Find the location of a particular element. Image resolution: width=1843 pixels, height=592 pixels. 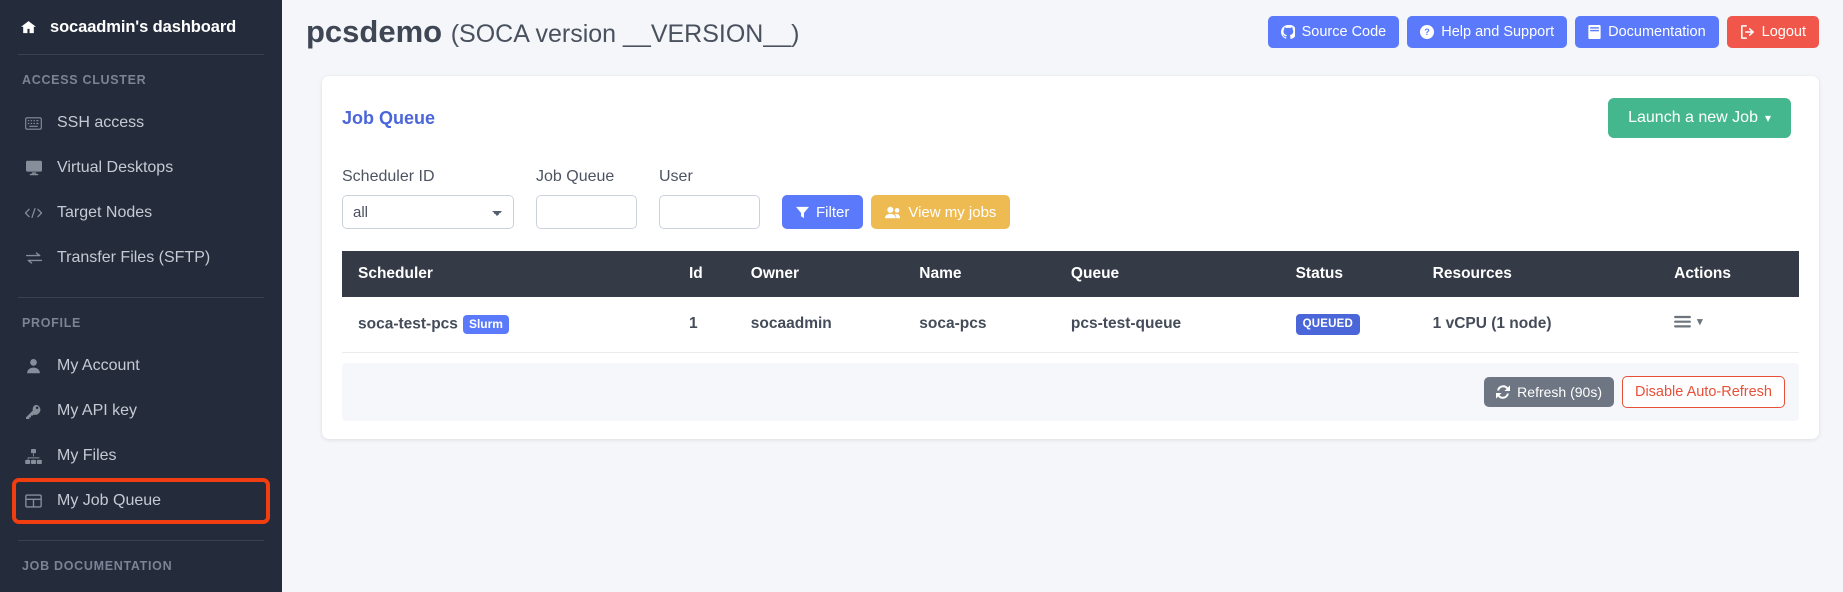

sidebar-item-transfer-files-sftp: Transfer Files (SFTP) is located at coordinates (141, 258).